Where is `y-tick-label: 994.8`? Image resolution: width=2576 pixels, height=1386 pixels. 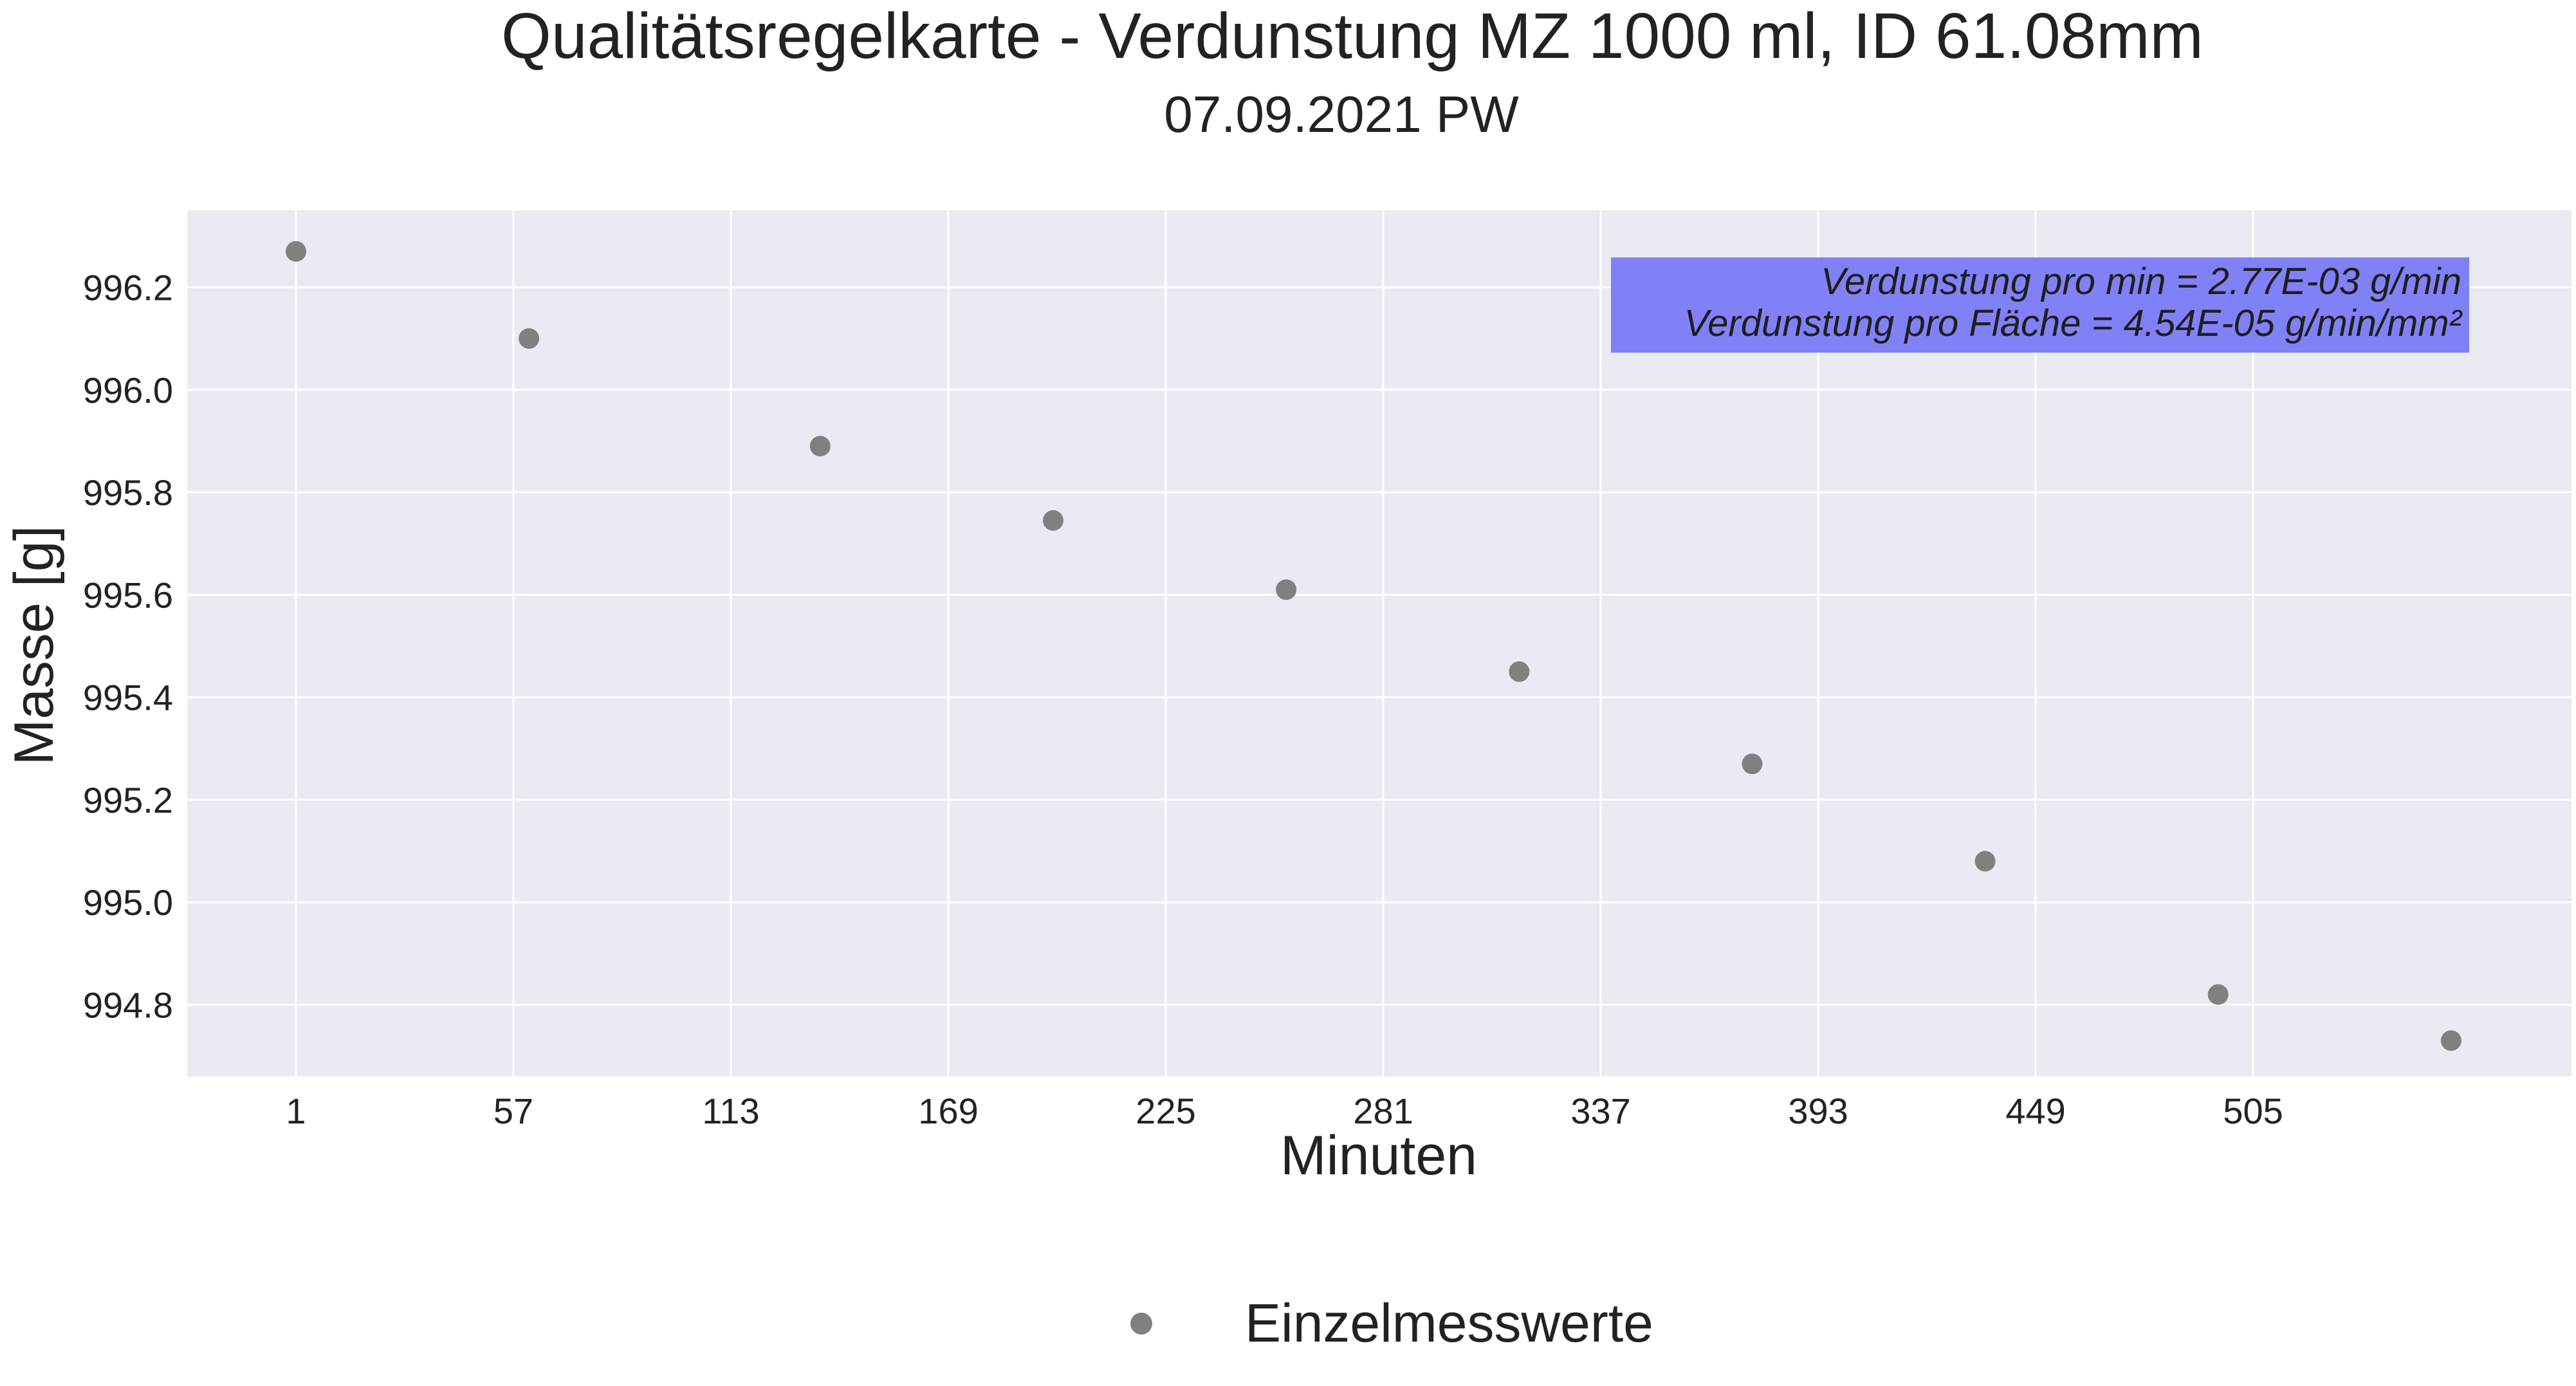 y-tick-label: 994.8 is located at coordinates (128, 1005).